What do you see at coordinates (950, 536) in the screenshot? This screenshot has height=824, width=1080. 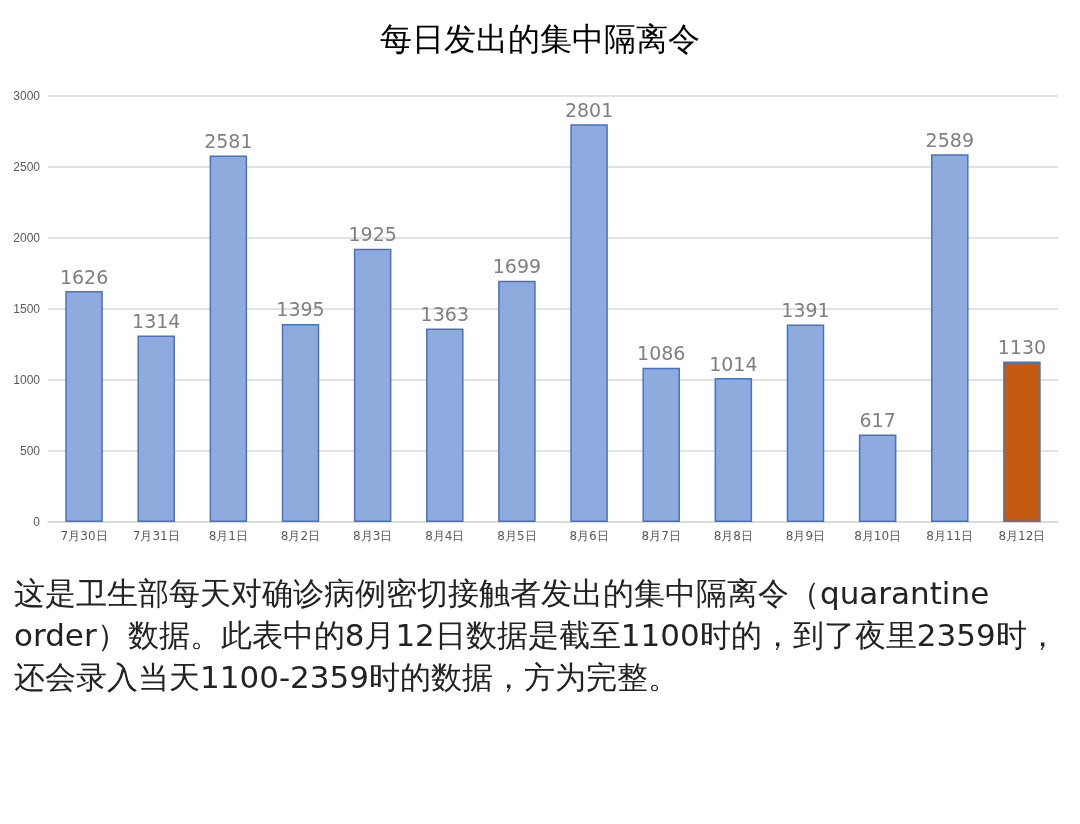 I see `x-tick-label: 8月11日` at bounding box center [950, 536].